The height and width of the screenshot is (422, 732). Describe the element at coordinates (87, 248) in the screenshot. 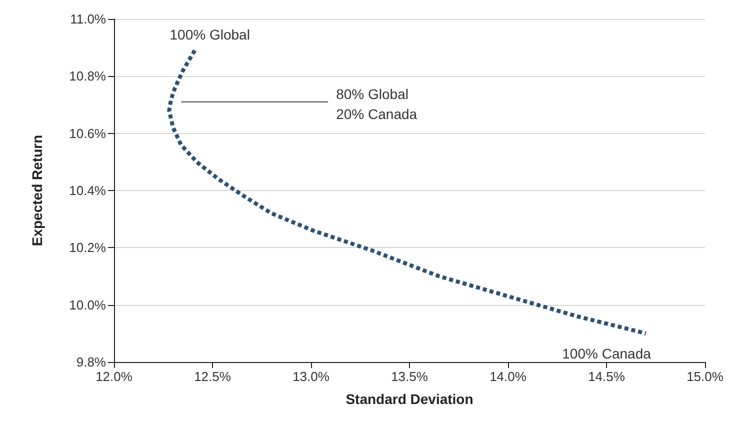

I see `y-tick-label: 10.2%` at that location.